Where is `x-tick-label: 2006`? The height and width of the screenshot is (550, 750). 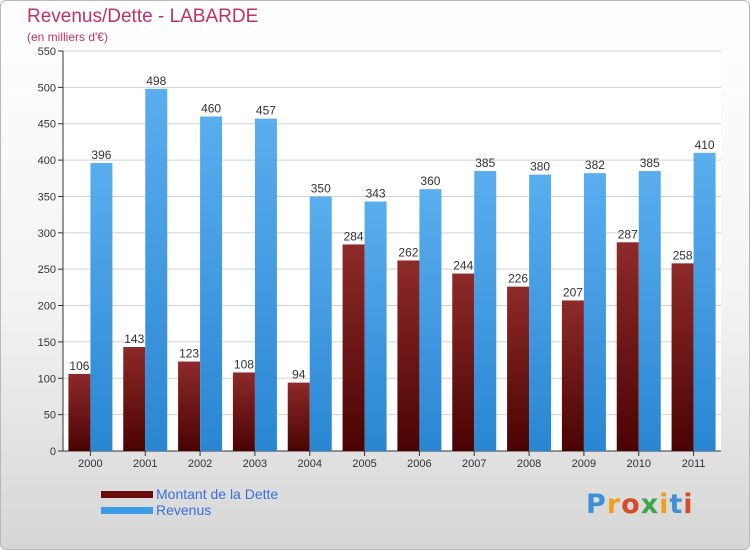
x-tick-label: 2006 is located at coordinates (419, 464).